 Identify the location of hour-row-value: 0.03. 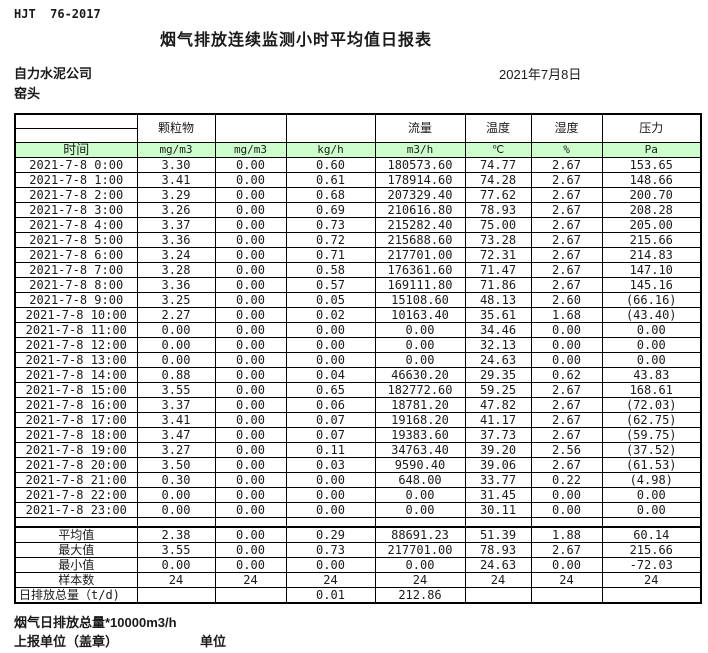
(330, 465).